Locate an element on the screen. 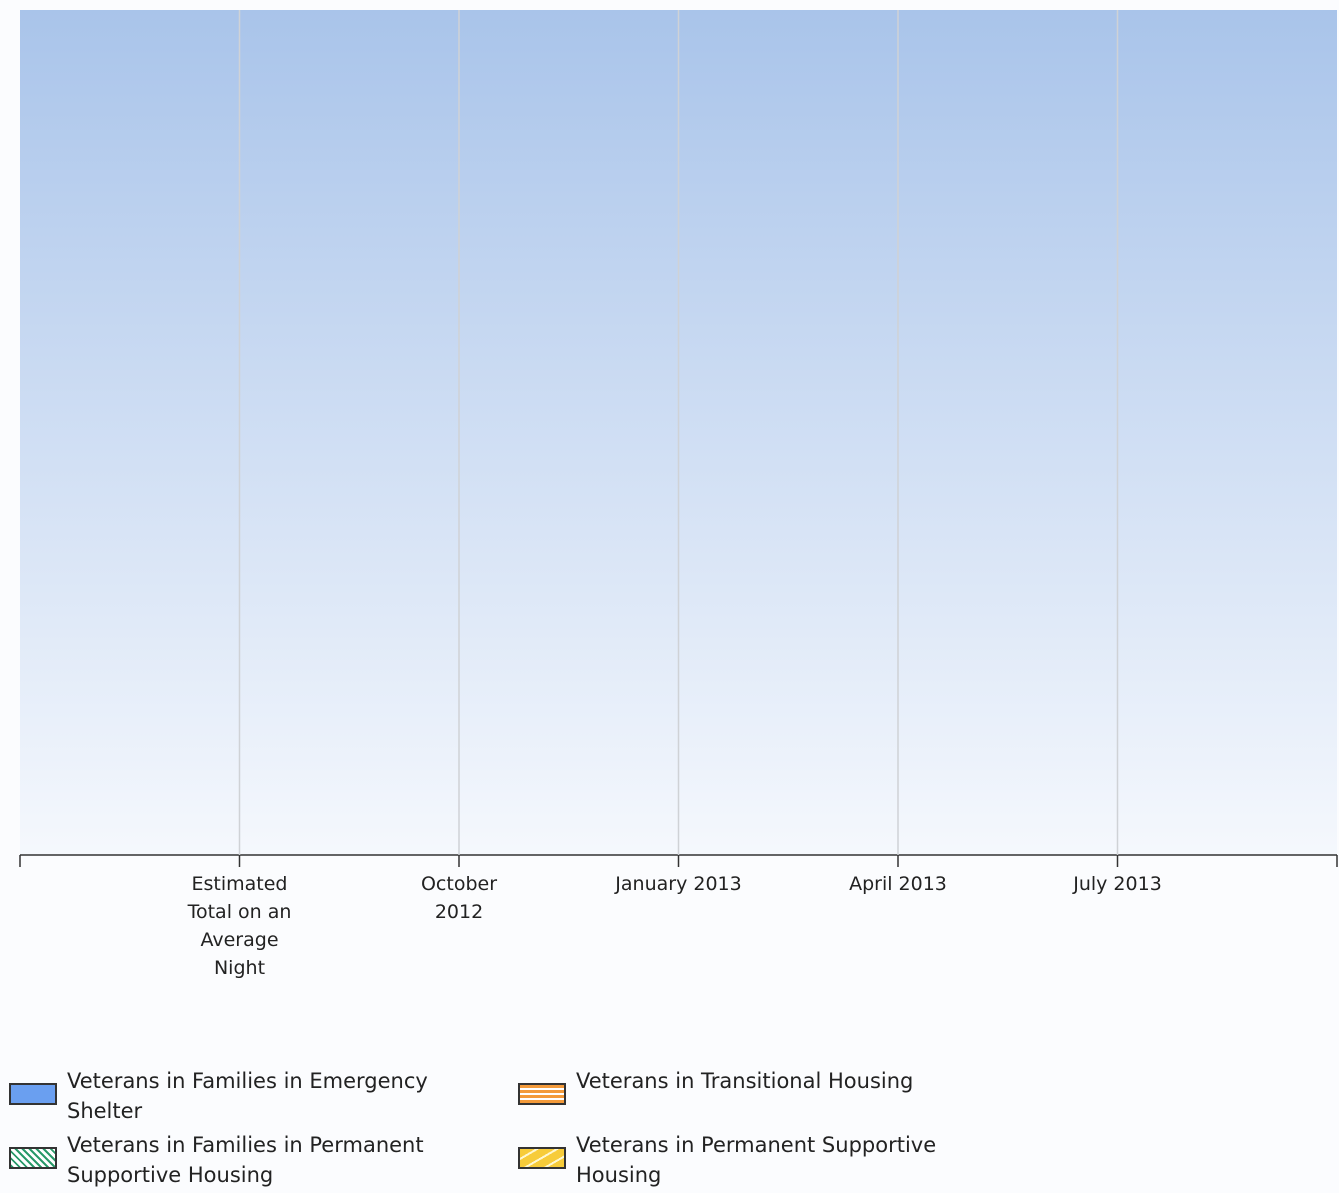  x-tick-label: Estimated Total on an Average Night is located at coordinates (239, 926).